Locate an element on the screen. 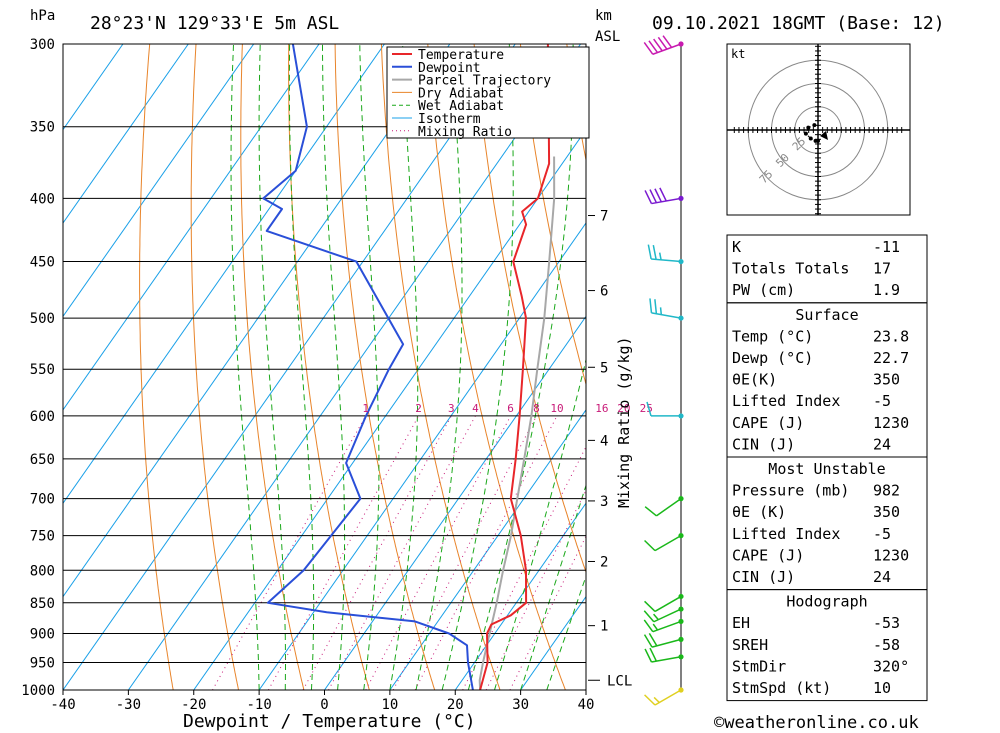 Image resolution: width=1000 pixels, height=733 pixels. altitude-tick-label: 5 is located at coordinates (604, 368).